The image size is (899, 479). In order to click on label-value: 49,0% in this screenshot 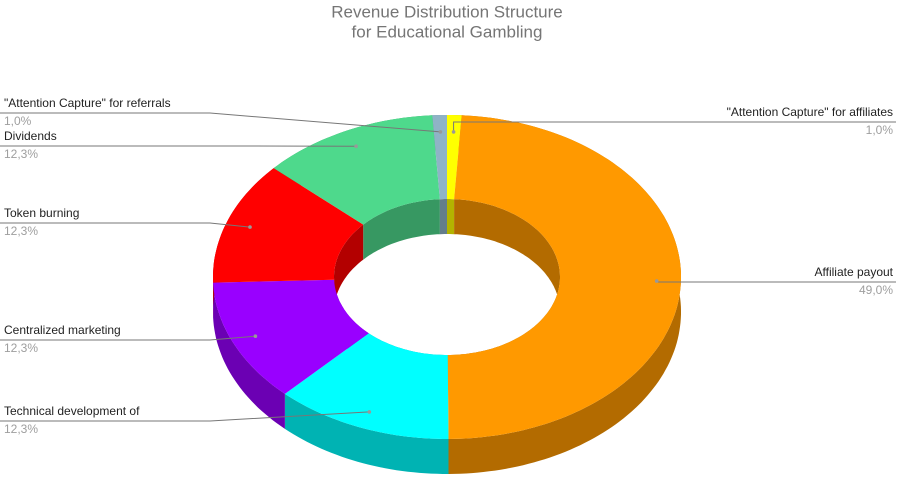, I will do `click(876, 290)`.